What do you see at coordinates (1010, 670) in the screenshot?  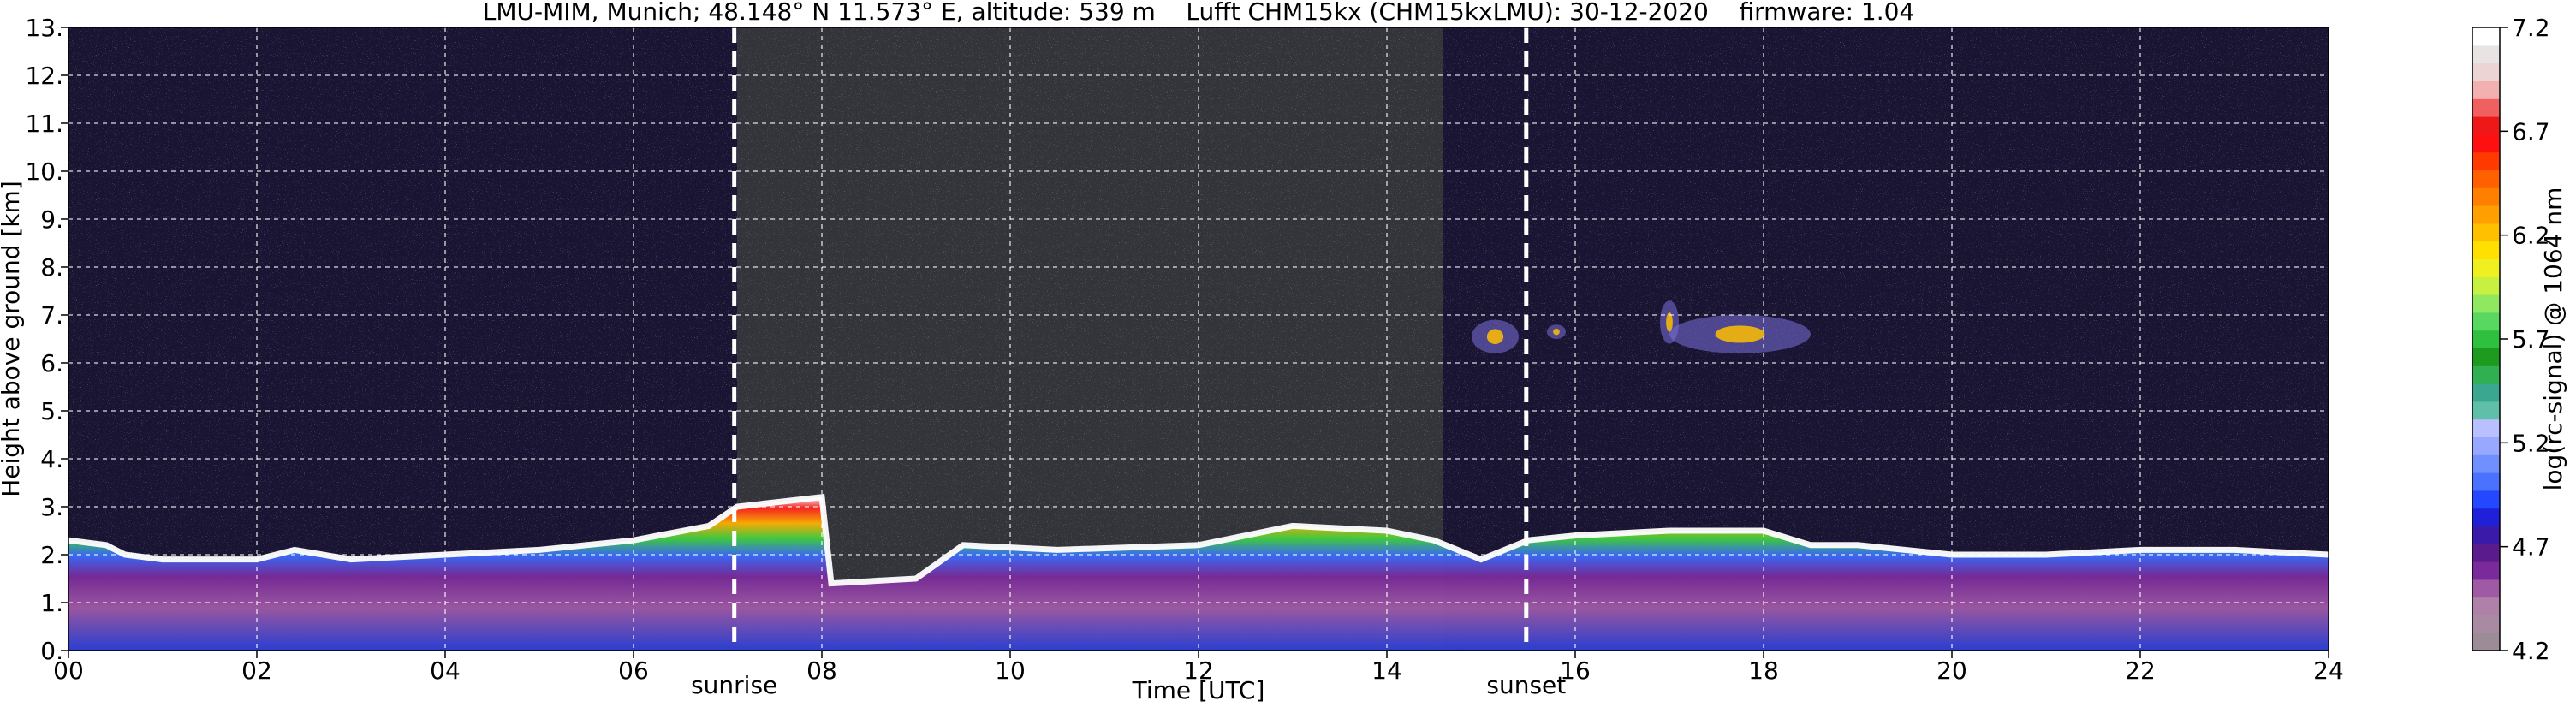 I see `x-tick-label: 10` at bounding box center [1010, 670].